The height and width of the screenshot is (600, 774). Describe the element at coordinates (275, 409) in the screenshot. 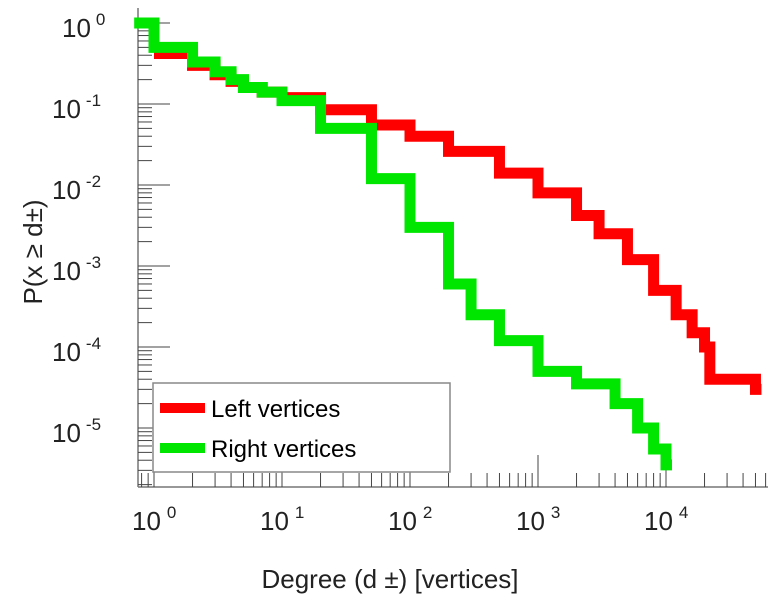

I see `legend-label-left: Left vertices` at that location.